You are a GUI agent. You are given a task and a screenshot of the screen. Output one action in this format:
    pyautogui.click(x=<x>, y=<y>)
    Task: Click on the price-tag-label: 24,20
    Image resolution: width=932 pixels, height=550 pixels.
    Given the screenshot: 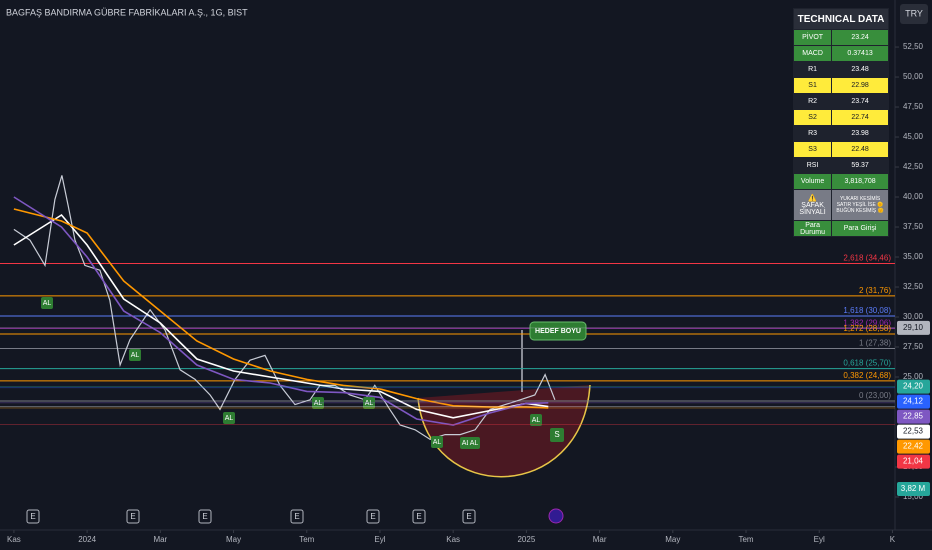 What is the action you would take?
    pyautogui.click(x=913, y=386)
    